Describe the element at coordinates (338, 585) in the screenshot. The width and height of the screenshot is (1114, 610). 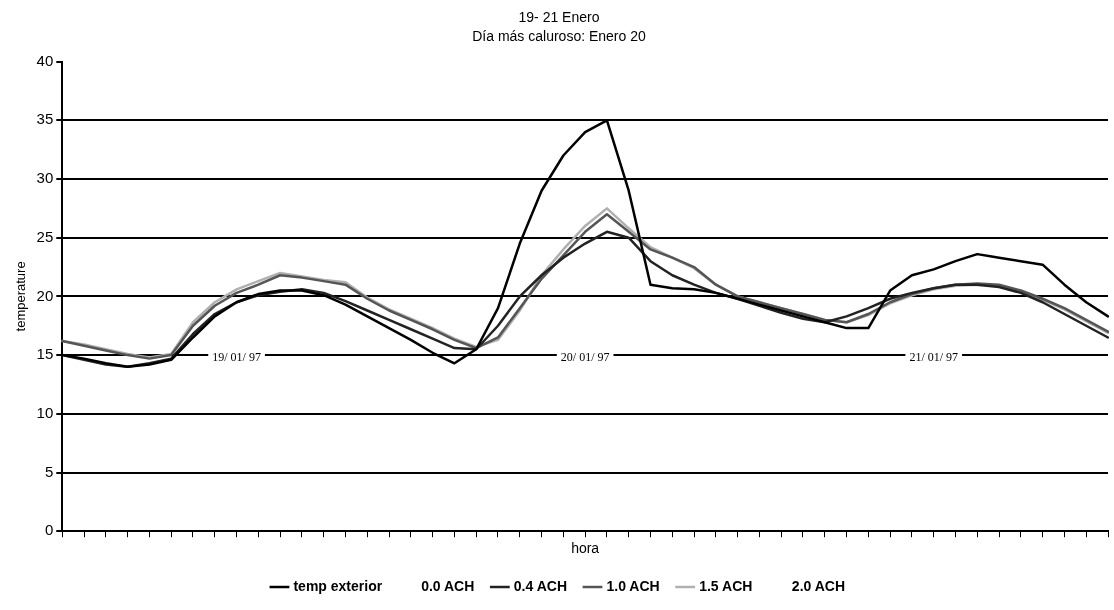
I see `legend-label: temp exterior` at that location.